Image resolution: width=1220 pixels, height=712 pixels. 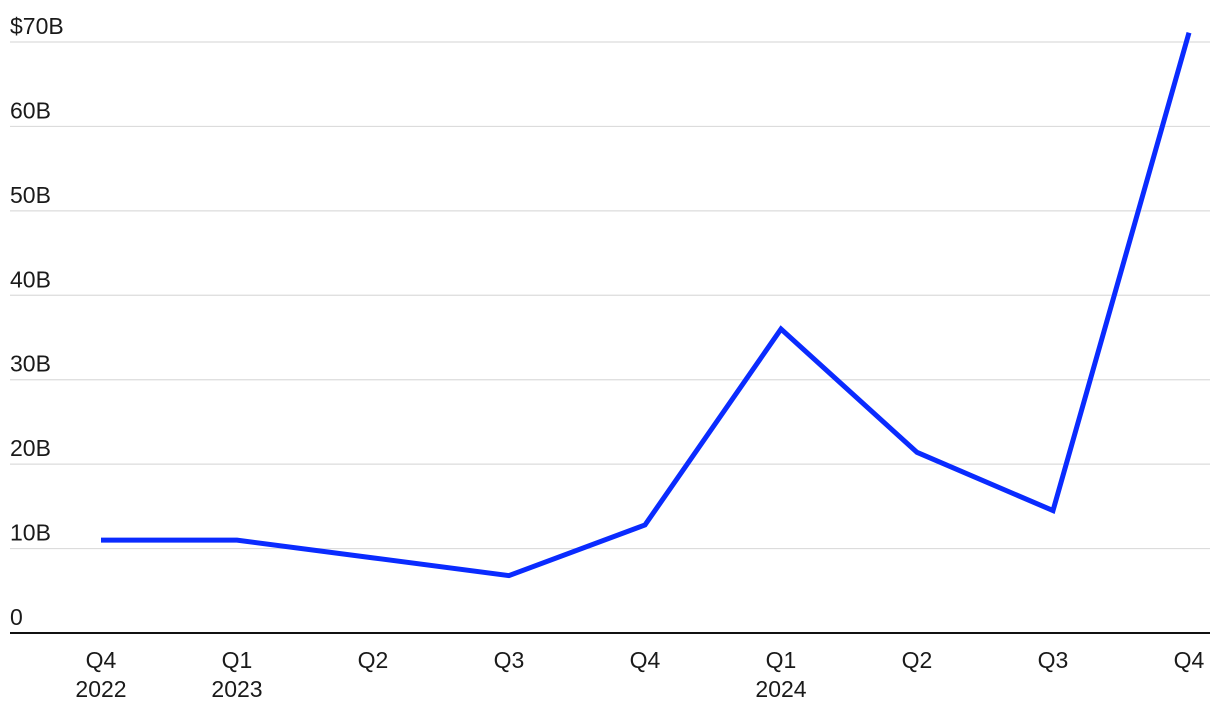 I want to click on y-tick-label: 0, so click(x=16, y=617).